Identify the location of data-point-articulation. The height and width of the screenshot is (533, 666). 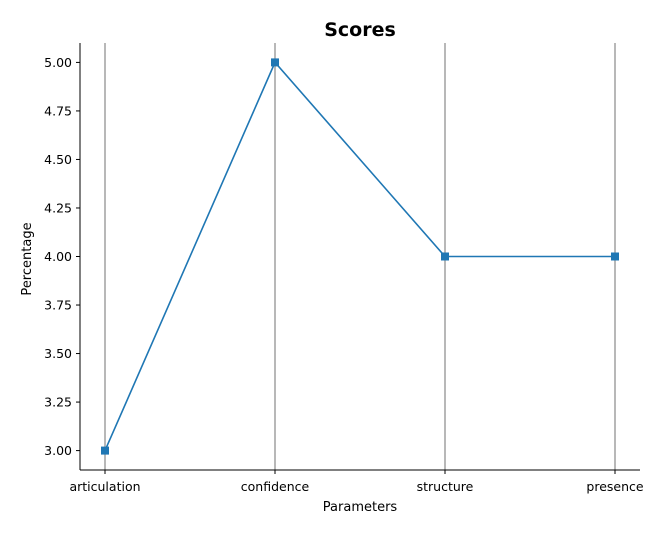
(105, 450).